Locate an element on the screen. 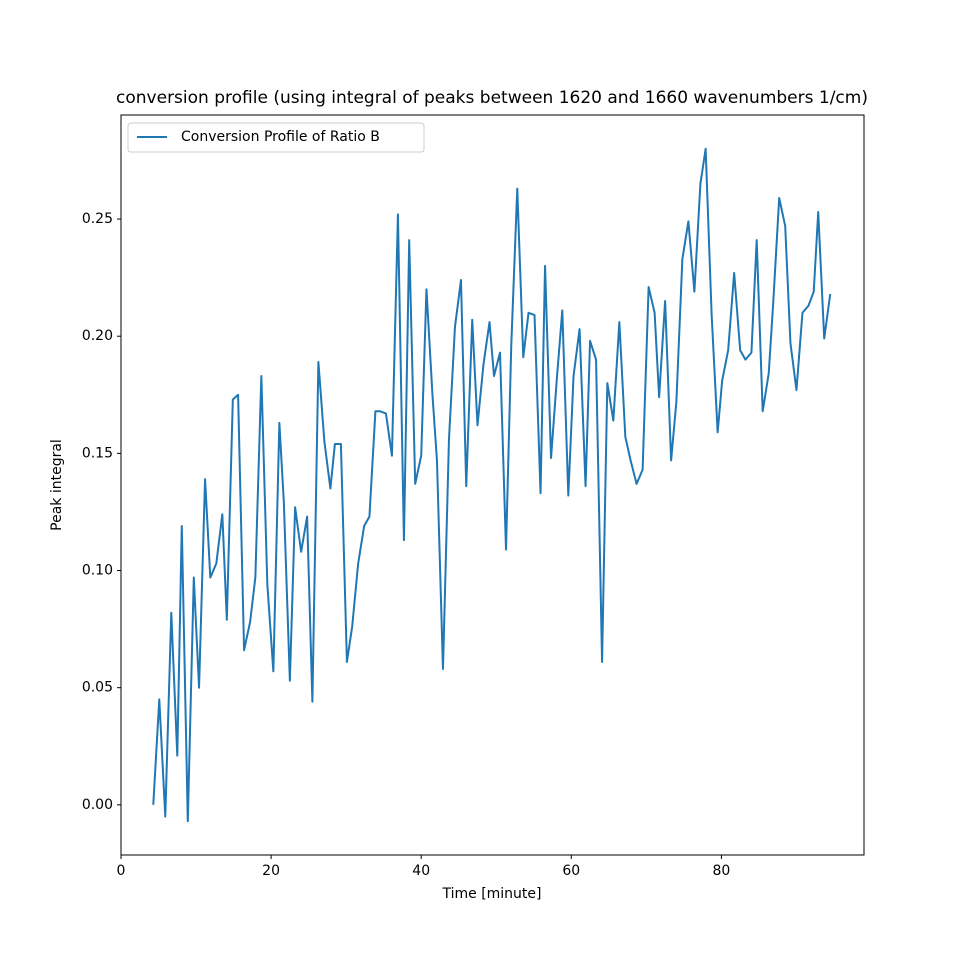  legend-box is located at coordinates (276, 137).